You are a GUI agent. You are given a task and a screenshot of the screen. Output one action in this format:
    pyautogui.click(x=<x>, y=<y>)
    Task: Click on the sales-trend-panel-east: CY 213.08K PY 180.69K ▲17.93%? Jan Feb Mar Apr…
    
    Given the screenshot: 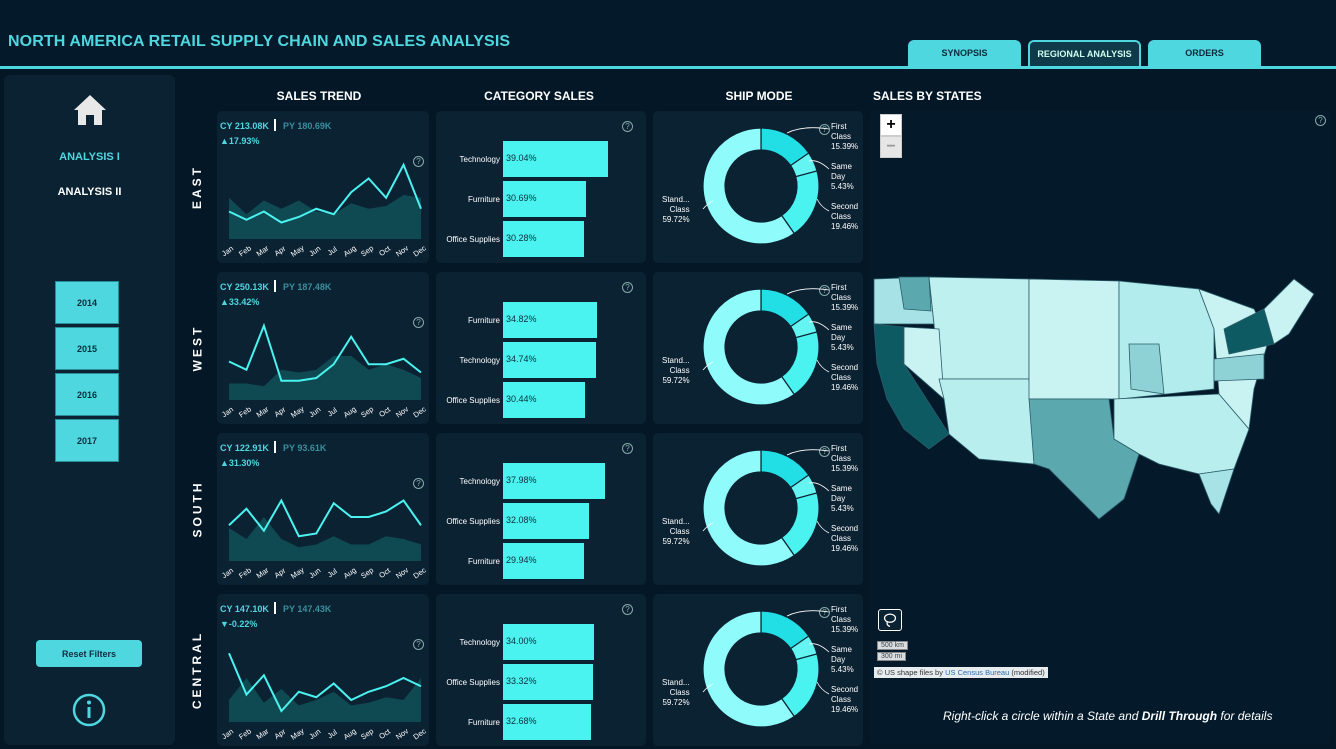 What is the action you would take?
    pyautogui.click(x=323, y=187)
    